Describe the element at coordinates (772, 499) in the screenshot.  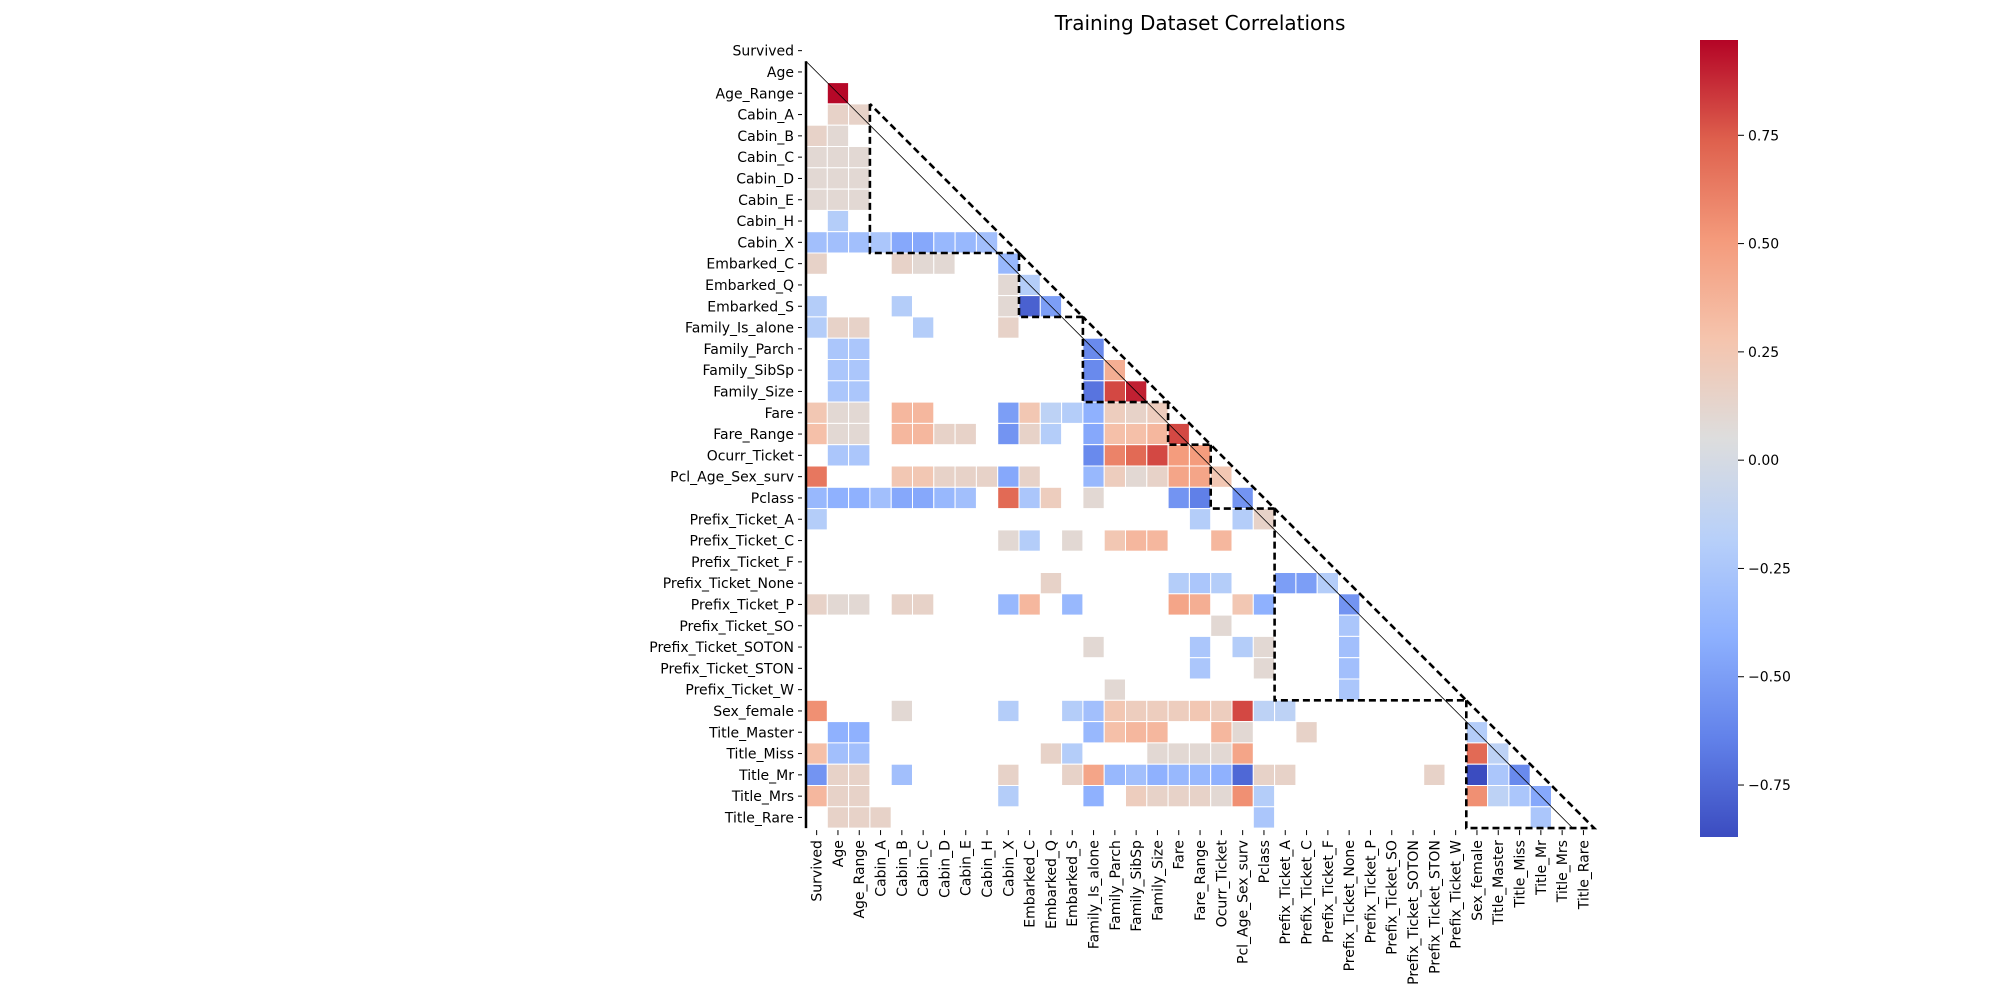
I see `y-tick-label: Pclass` at that location.